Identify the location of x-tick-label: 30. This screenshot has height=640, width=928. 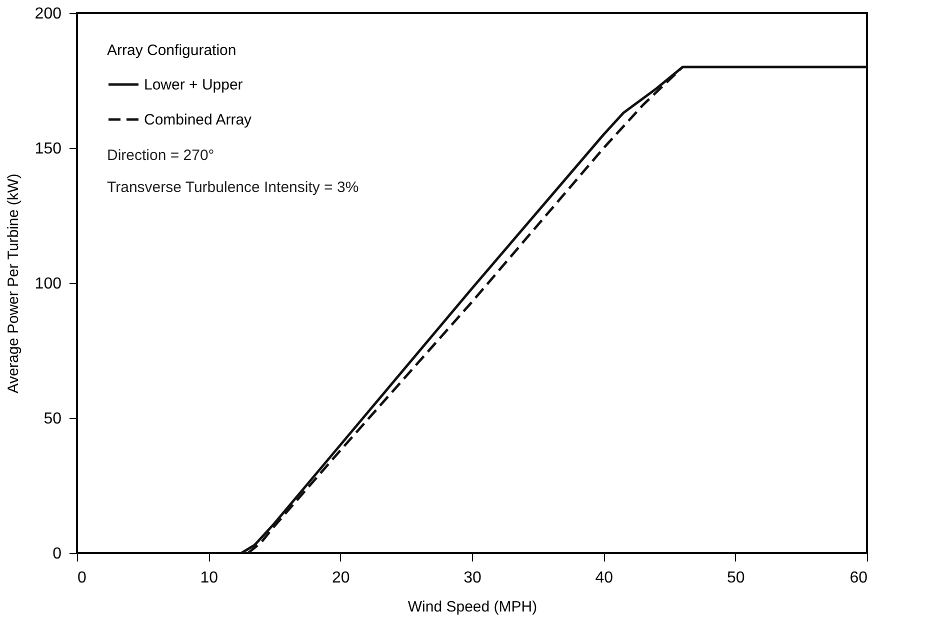
(473, 578).